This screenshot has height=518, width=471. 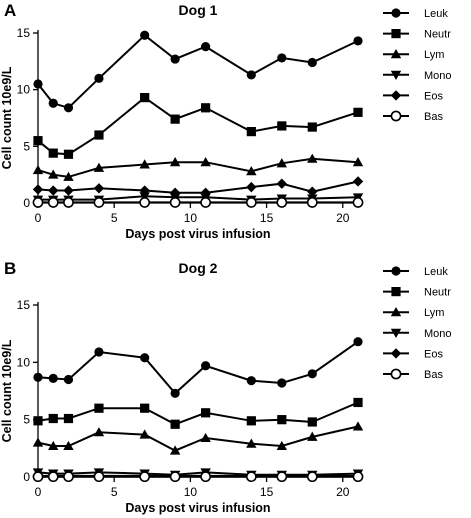 What do you see at coordinates (198, 187) in the screenshot?
I see `series-eos` at bounding box center [198, 187].